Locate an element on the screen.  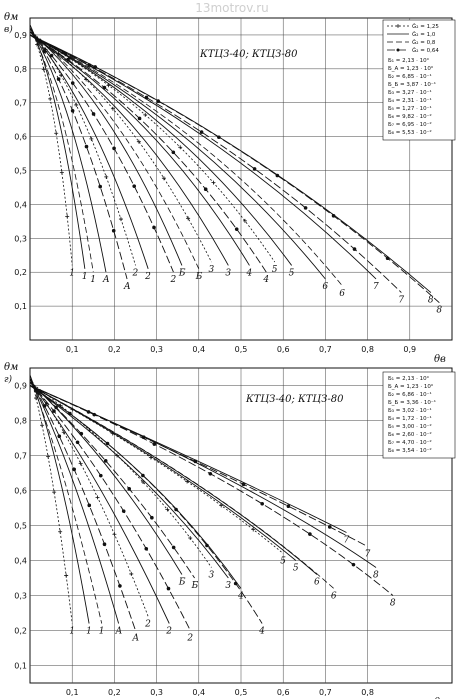
x-tick-label: 0,8 is located at coordinates (367, 692).